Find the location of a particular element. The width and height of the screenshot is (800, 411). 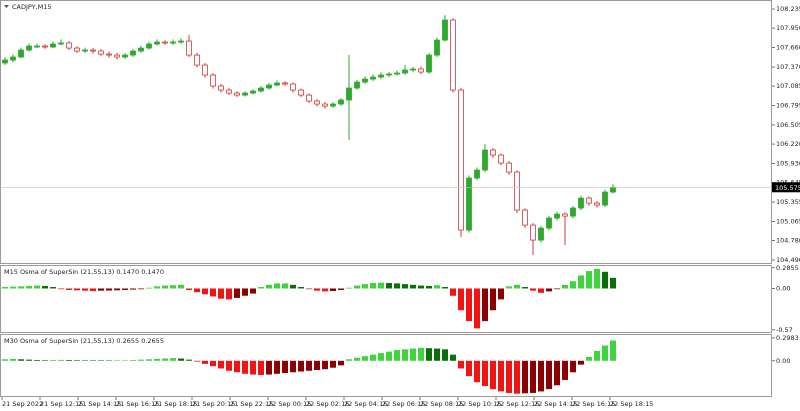

y-tick-label: 0.00 is located at coordinates (783, 361).